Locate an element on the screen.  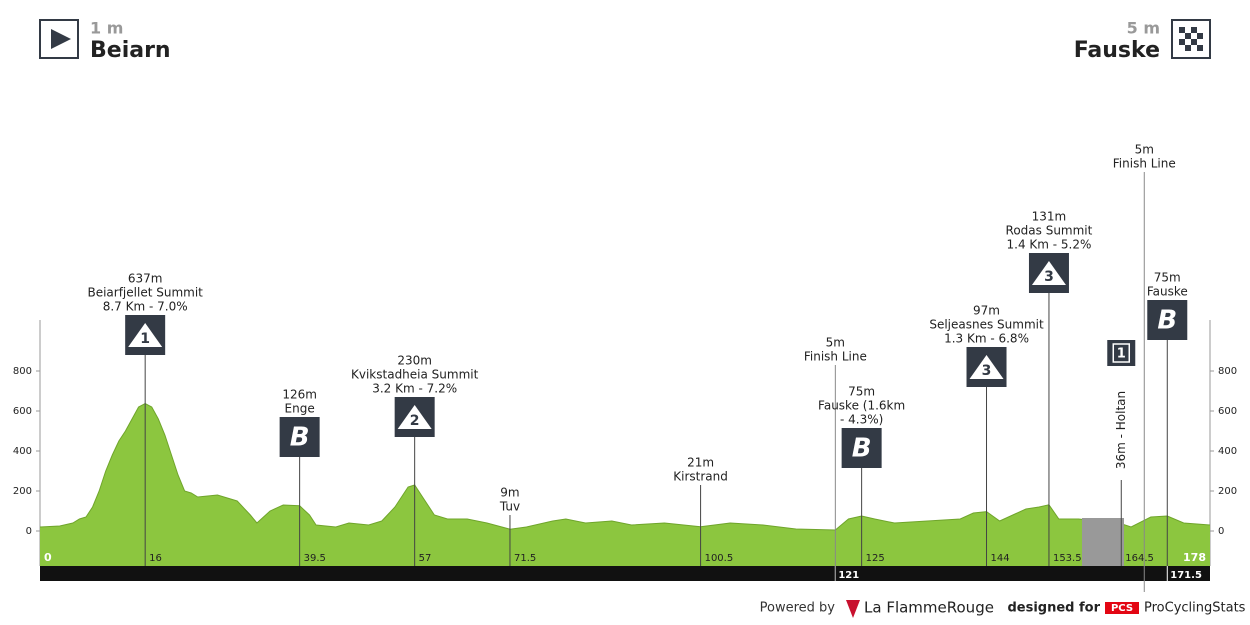
finish-name: Fauske is located at coordinates (1117, 50).